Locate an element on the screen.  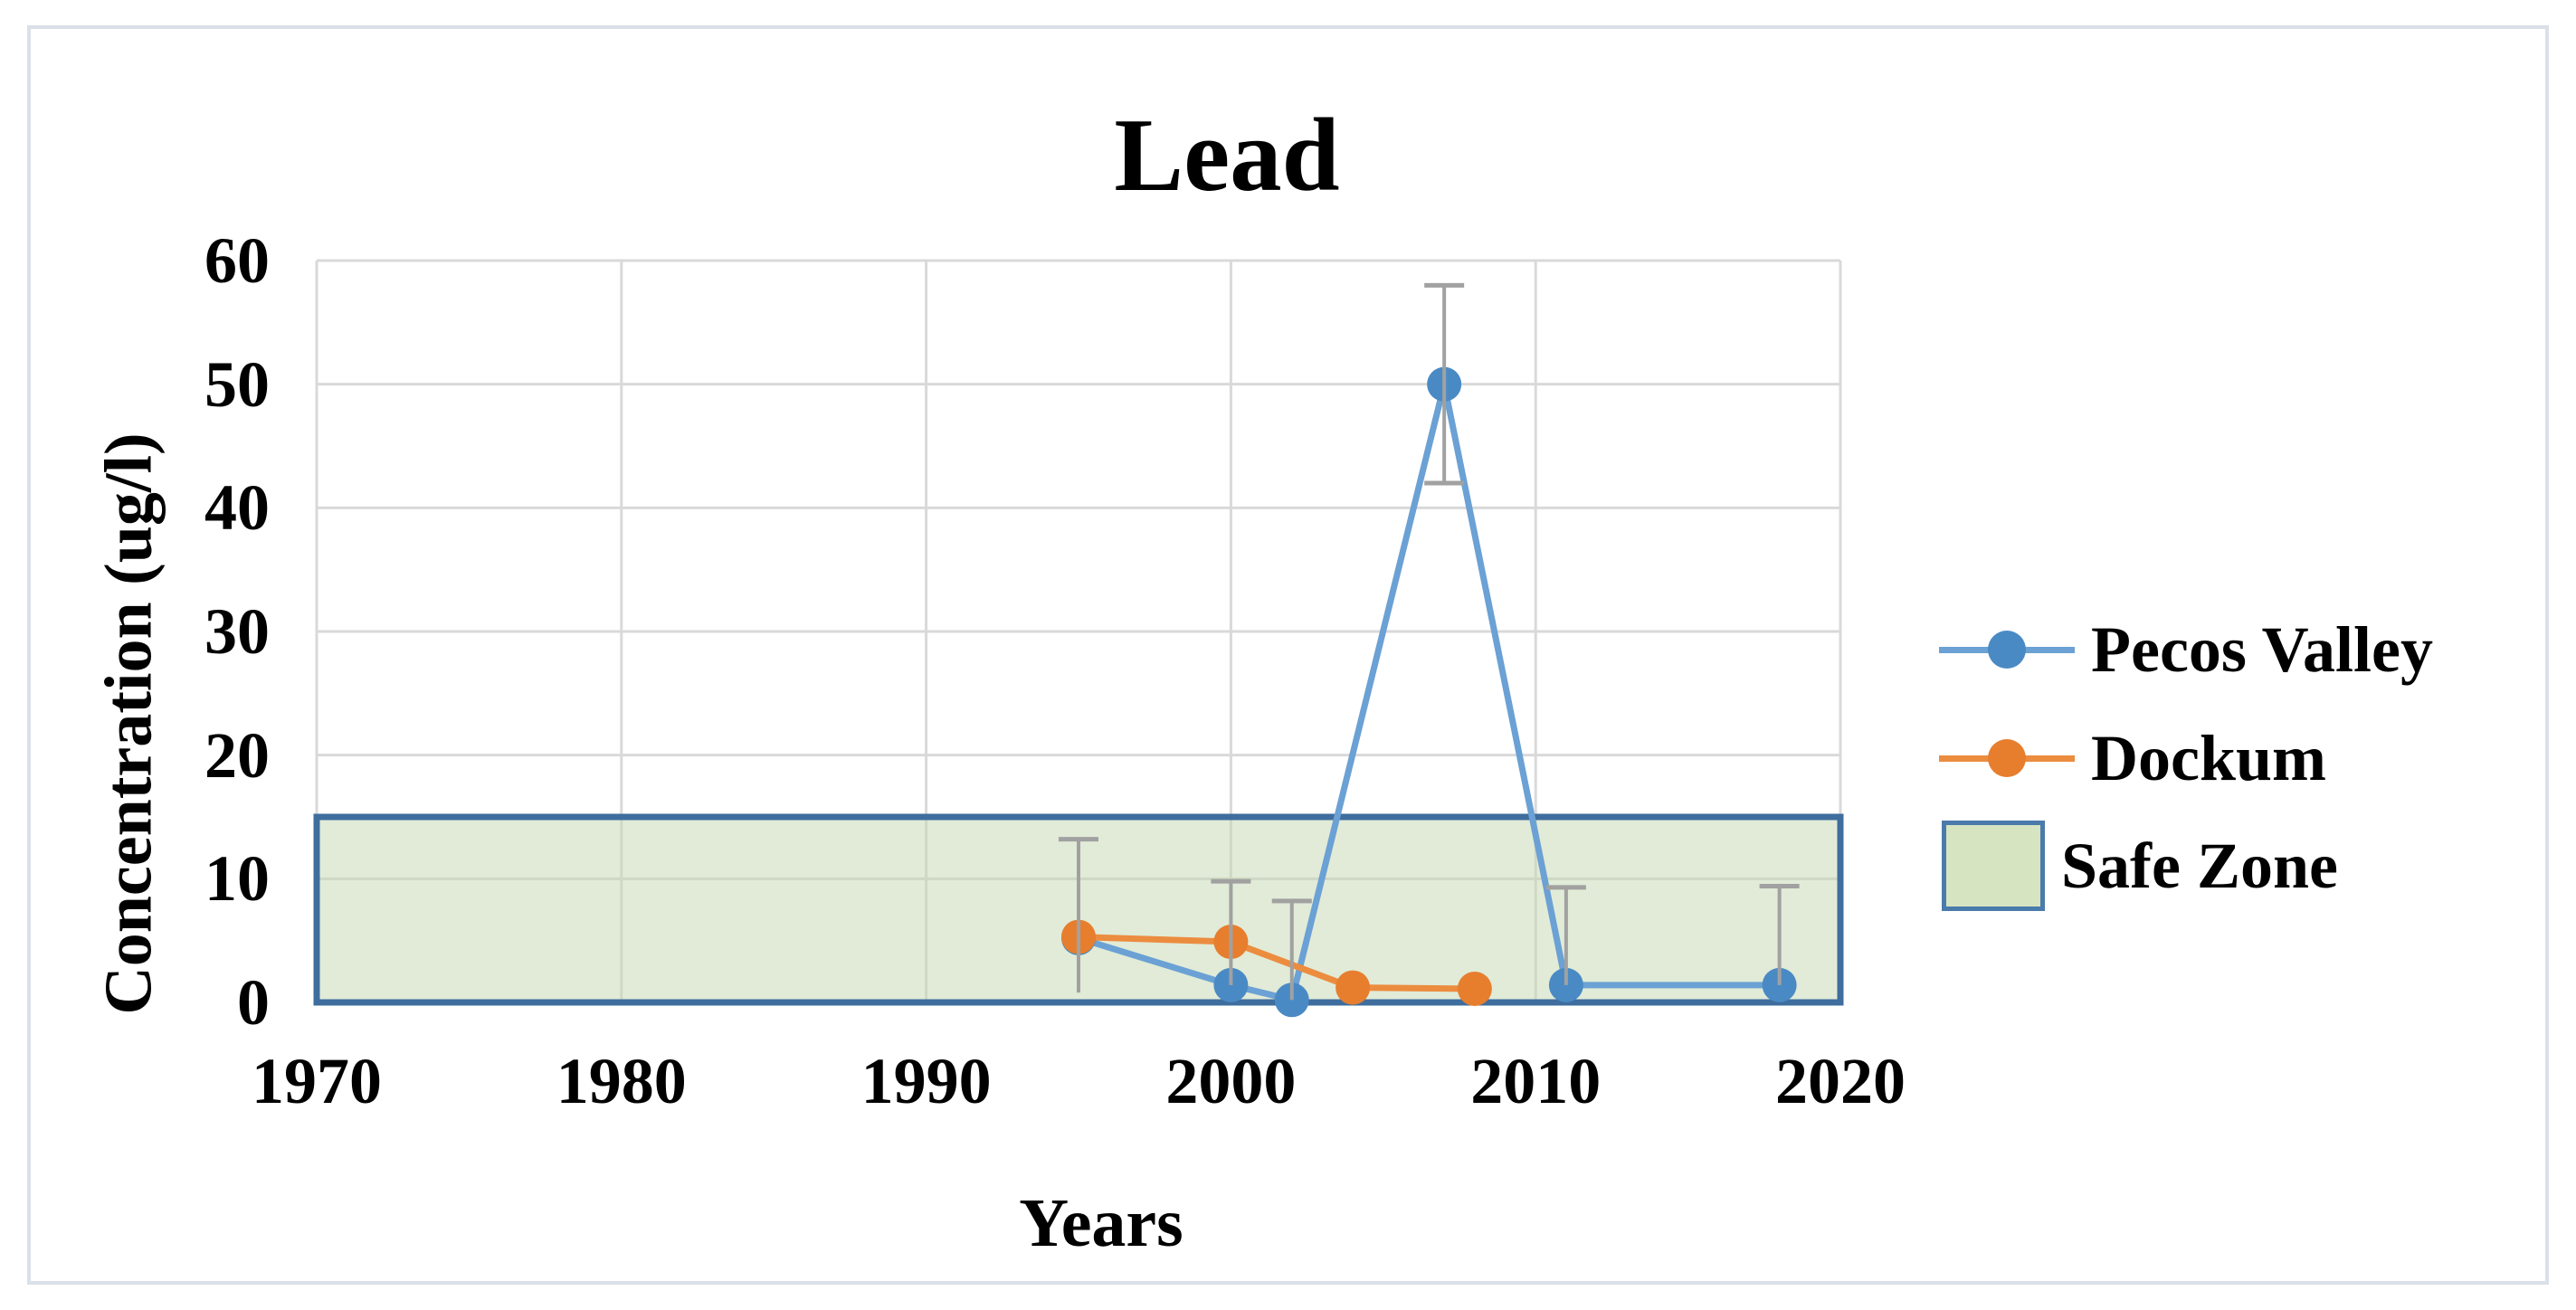
x-axis-title: Years is located at coordinates (1101, 1223).